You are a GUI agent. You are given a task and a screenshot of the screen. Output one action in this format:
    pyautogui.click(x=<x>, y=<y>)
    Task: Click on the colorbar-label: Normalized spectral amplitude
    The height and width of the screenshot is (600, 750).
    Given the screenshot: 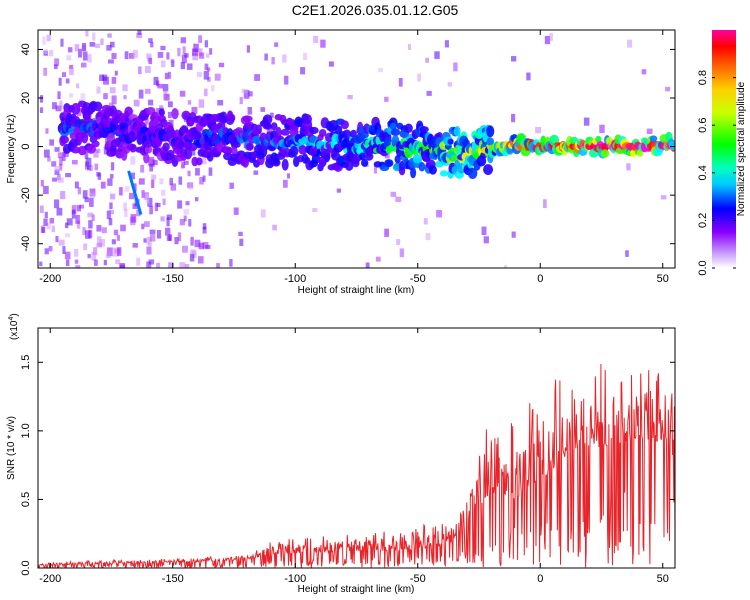 What is the action you would take?
    pyautogui.click(x=741, y=148)
    